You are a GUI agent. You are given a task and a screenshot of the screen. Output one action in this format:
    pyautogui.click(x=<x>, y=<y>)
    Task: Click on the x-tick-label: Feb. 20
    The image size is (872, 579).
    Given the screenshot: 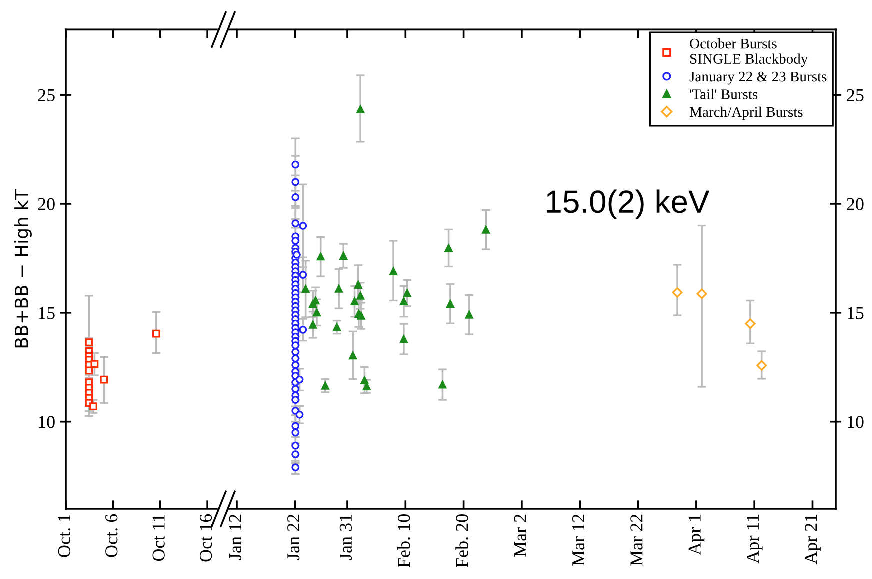 What is the action you would take?
    pyautogui.click(x=462, y=541)
    